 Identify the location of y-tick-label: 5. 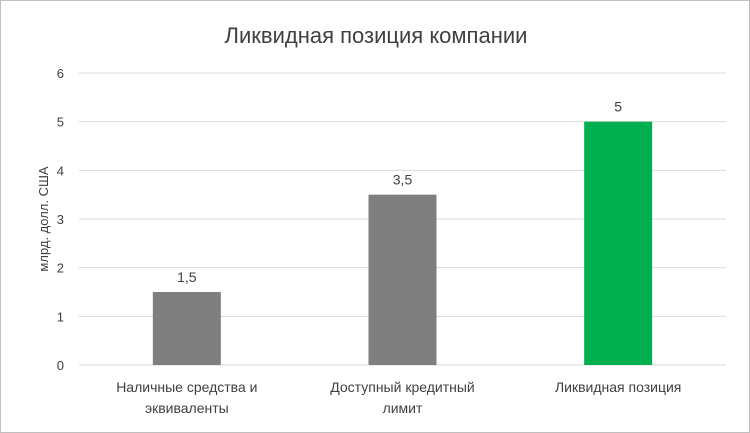
(60, 122).